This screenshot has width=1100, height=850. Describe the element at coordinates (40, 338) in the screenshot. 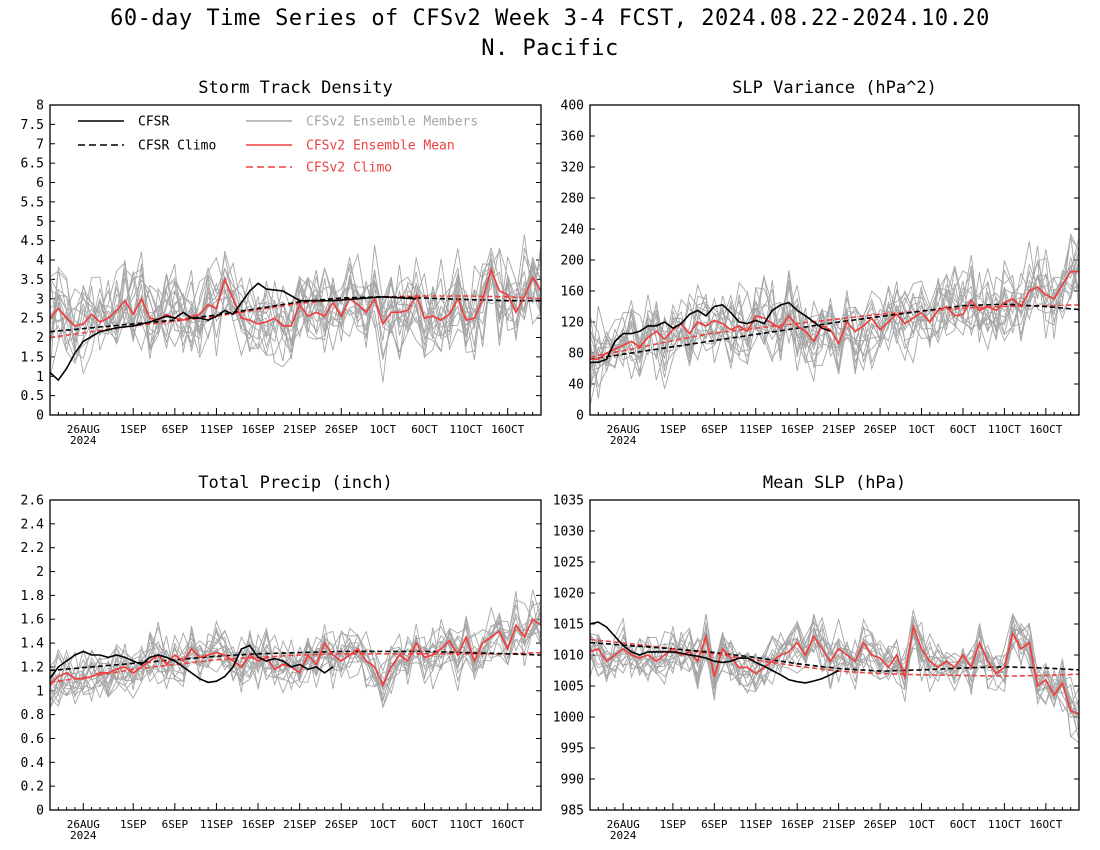

I see `y-tick-label: 2` at that location.